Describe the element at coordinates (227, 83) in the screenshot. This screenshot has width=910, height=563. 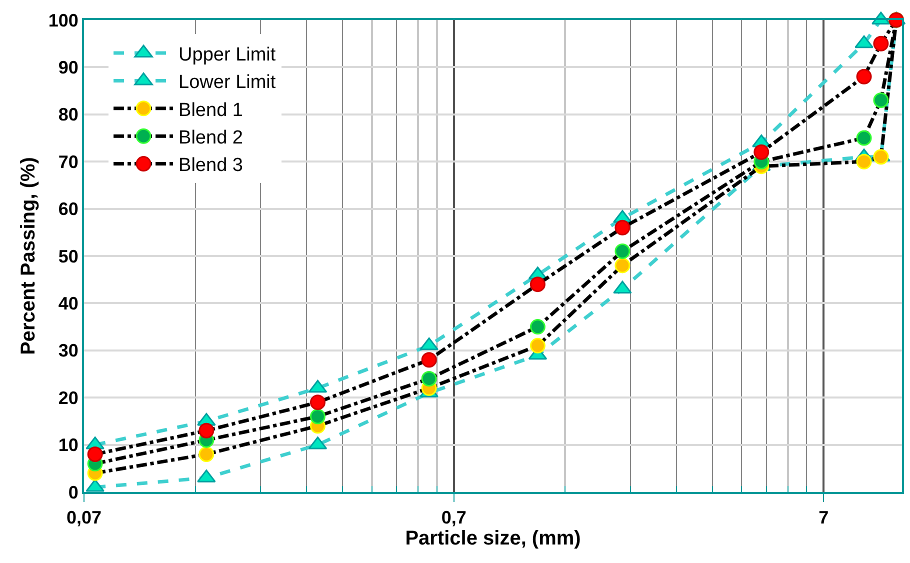
I see `legend-label: Lower Limit` at that location.